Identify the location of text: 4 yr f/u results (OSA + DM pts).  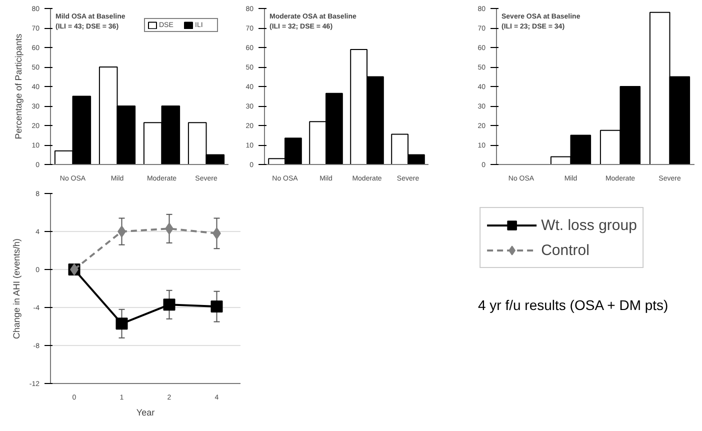
(573, 305).